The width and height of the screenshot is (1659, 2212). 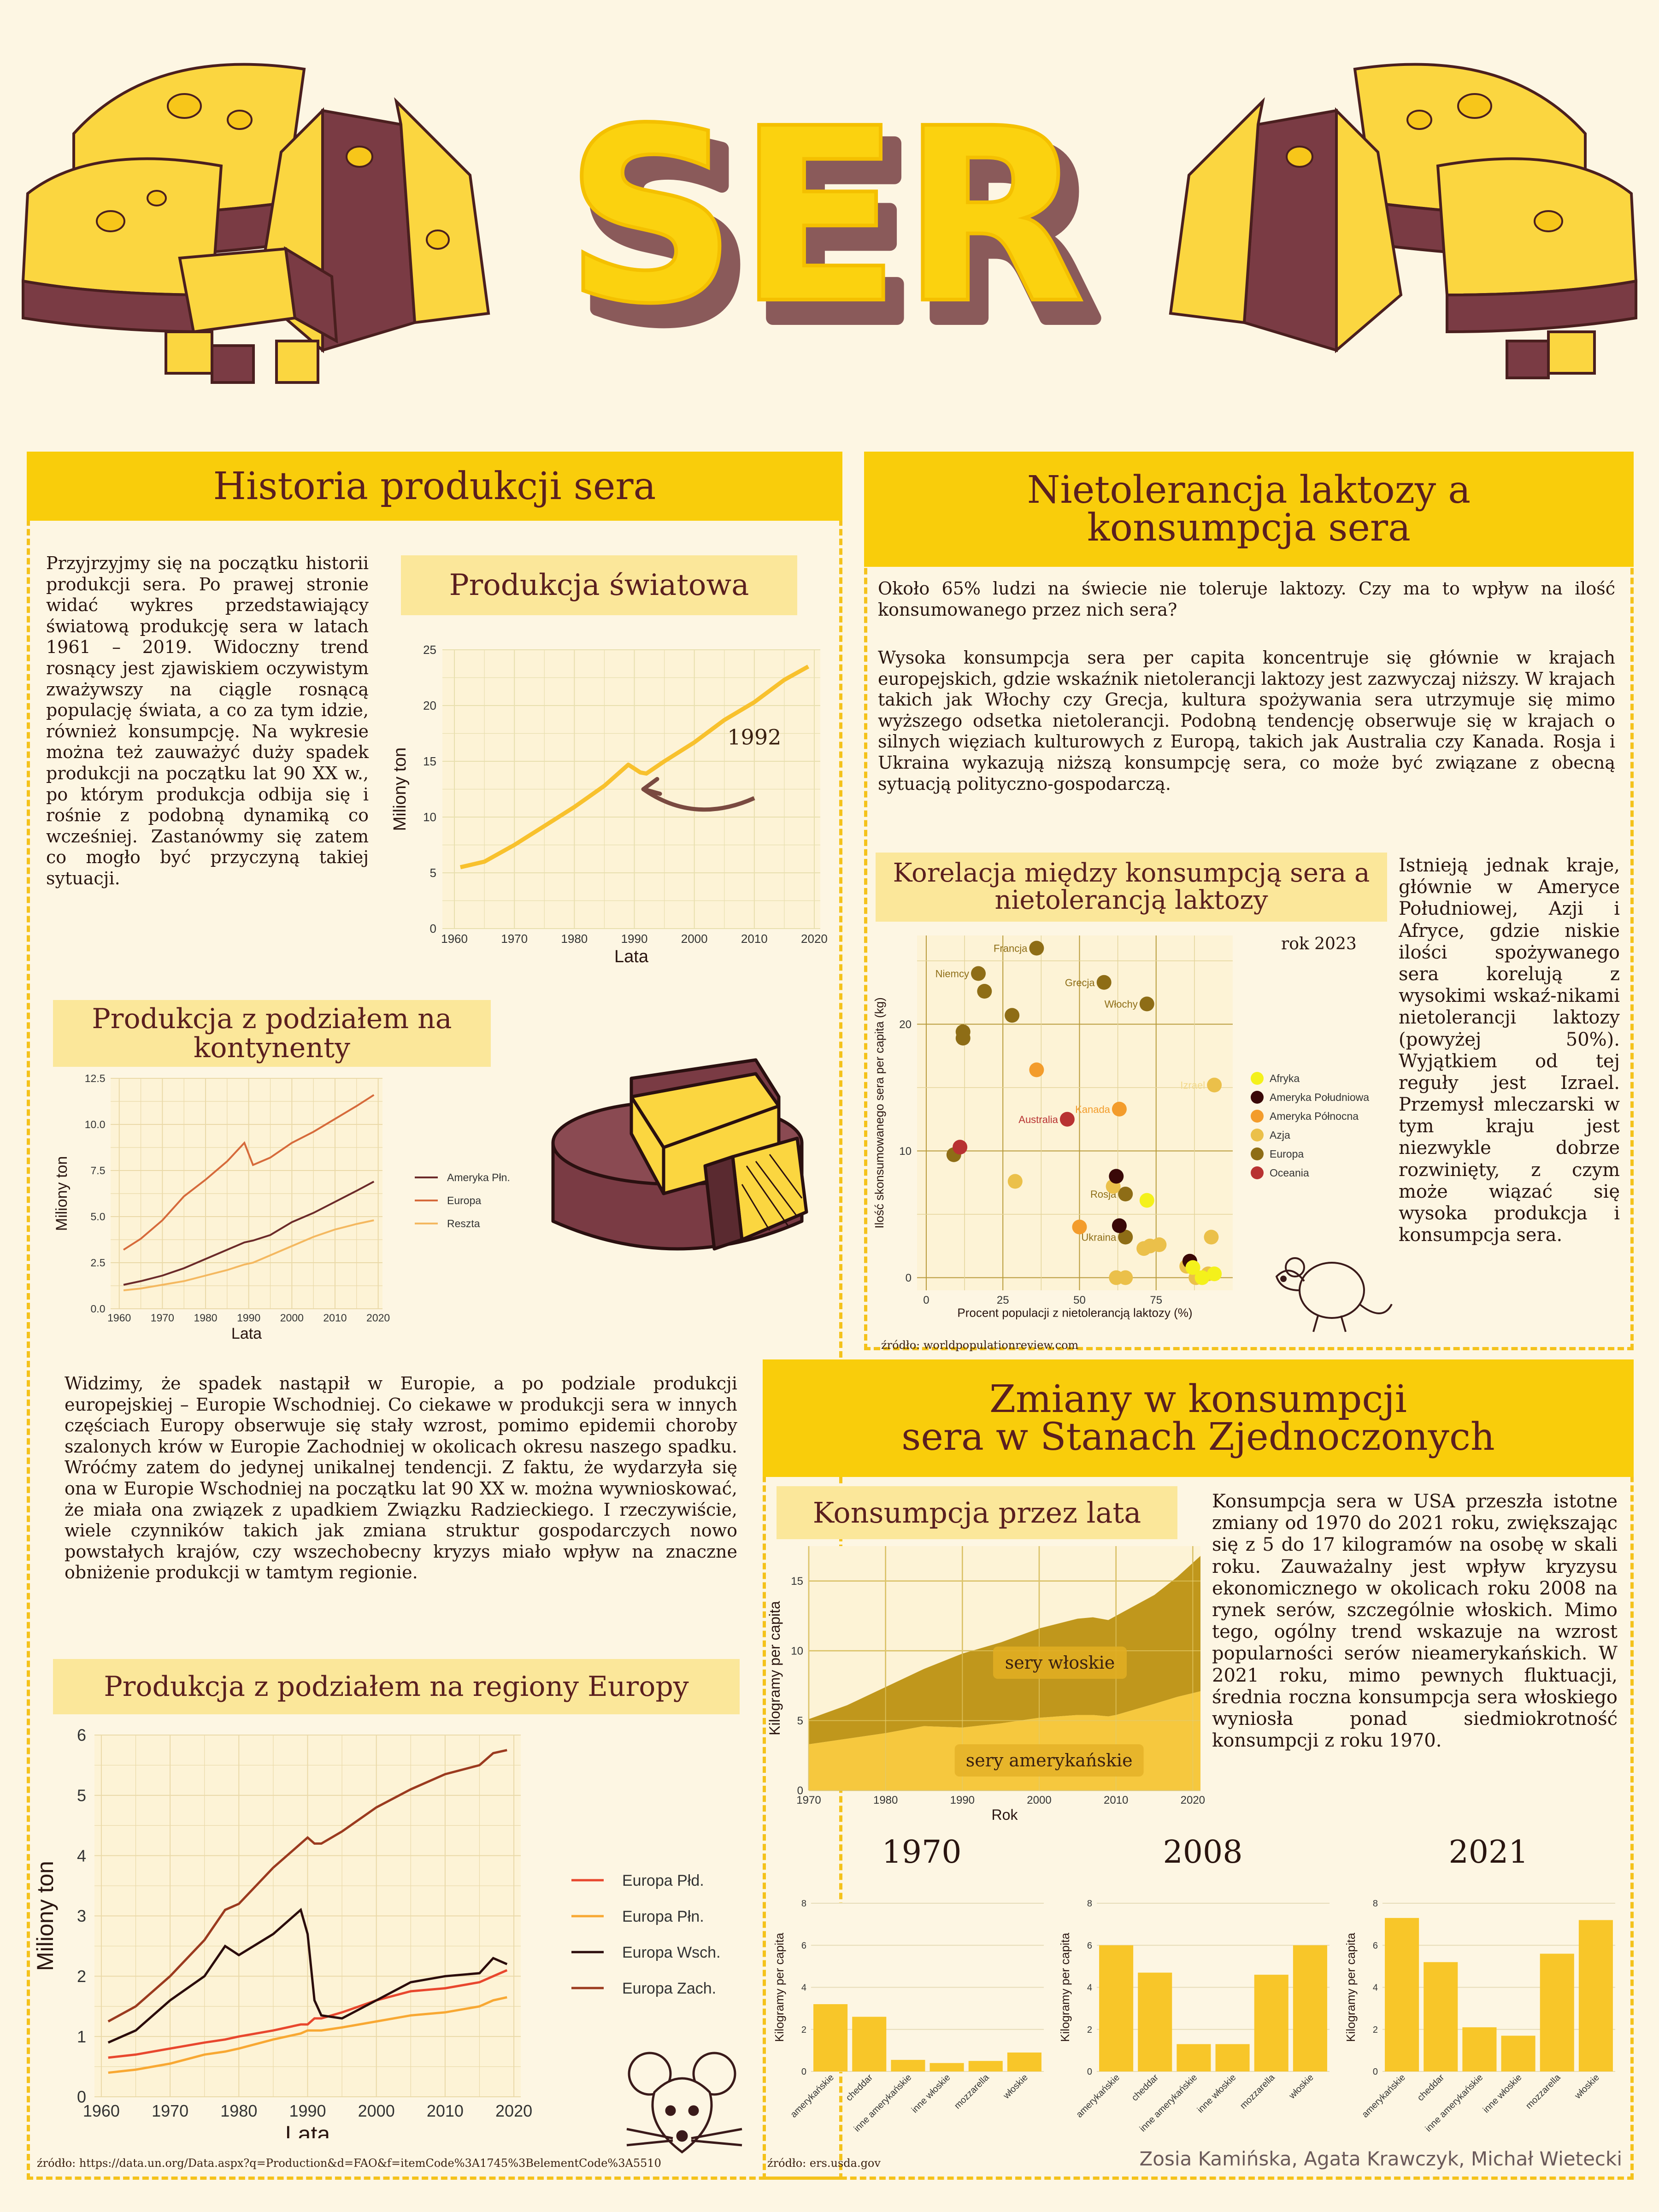 What do you see at coordinates (1257, 2091) in the screenshot?
I see `x-tick-label: mozzarella` at bounding box center [1257, 2091].